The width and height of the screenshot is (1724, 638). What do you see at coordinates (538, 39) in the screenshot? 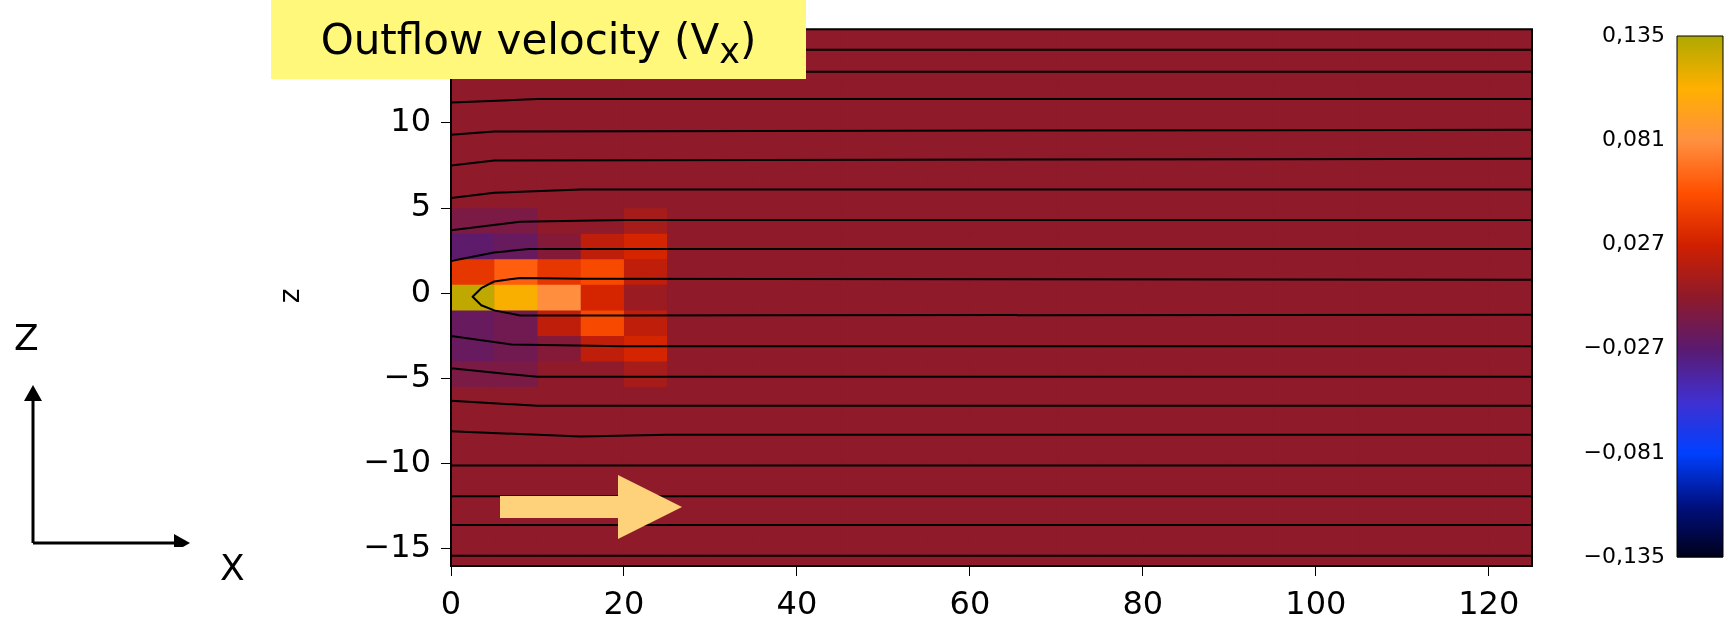
I see `chart-title: Outflow velocity (V$_{x}$)` at bounding box center [538, 39].